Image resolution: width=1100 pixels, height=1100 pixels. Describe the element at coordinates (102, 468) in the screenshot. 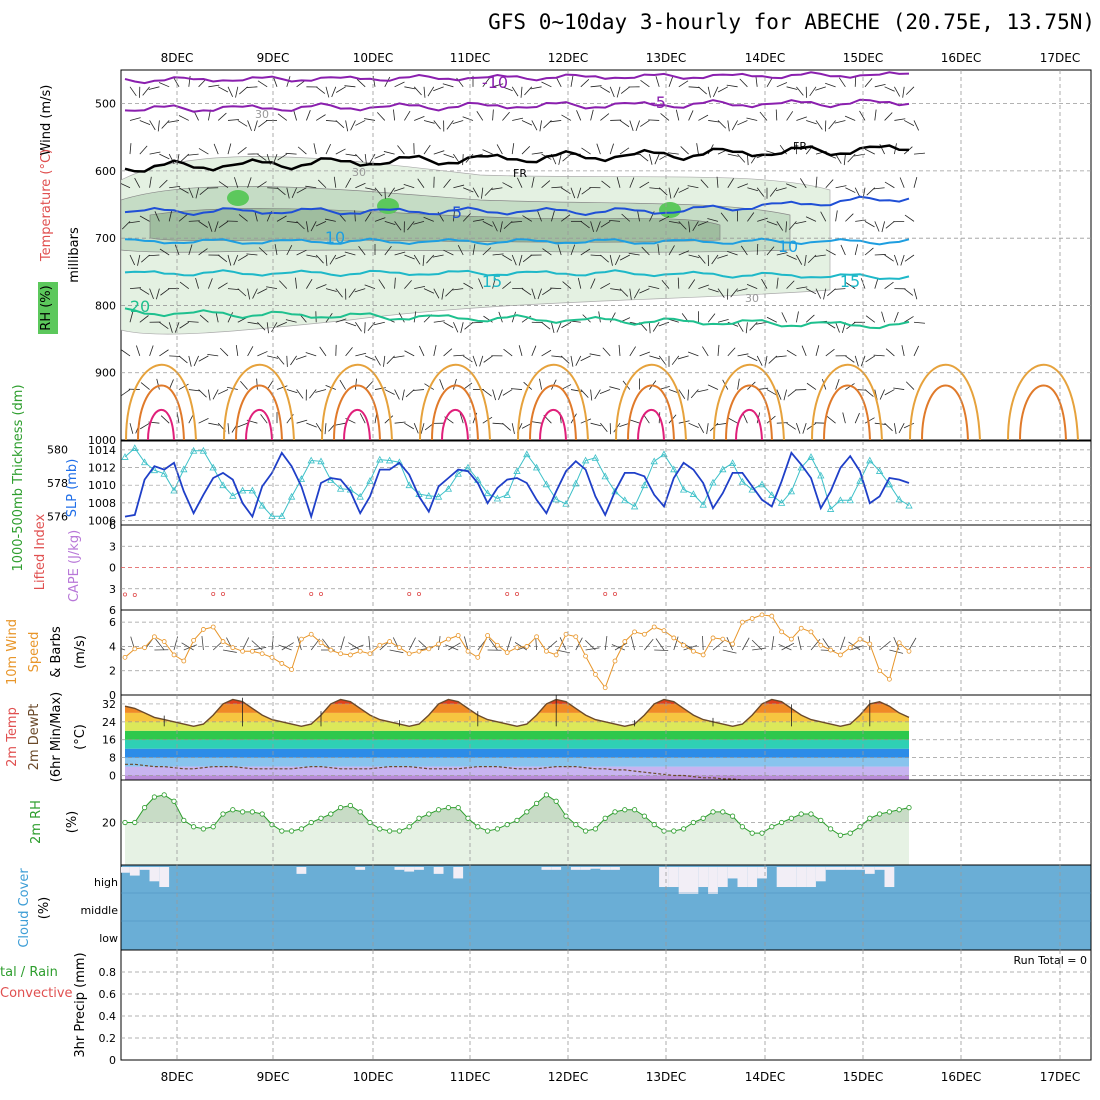

I see `slp-tick-label: 1012` at that location.